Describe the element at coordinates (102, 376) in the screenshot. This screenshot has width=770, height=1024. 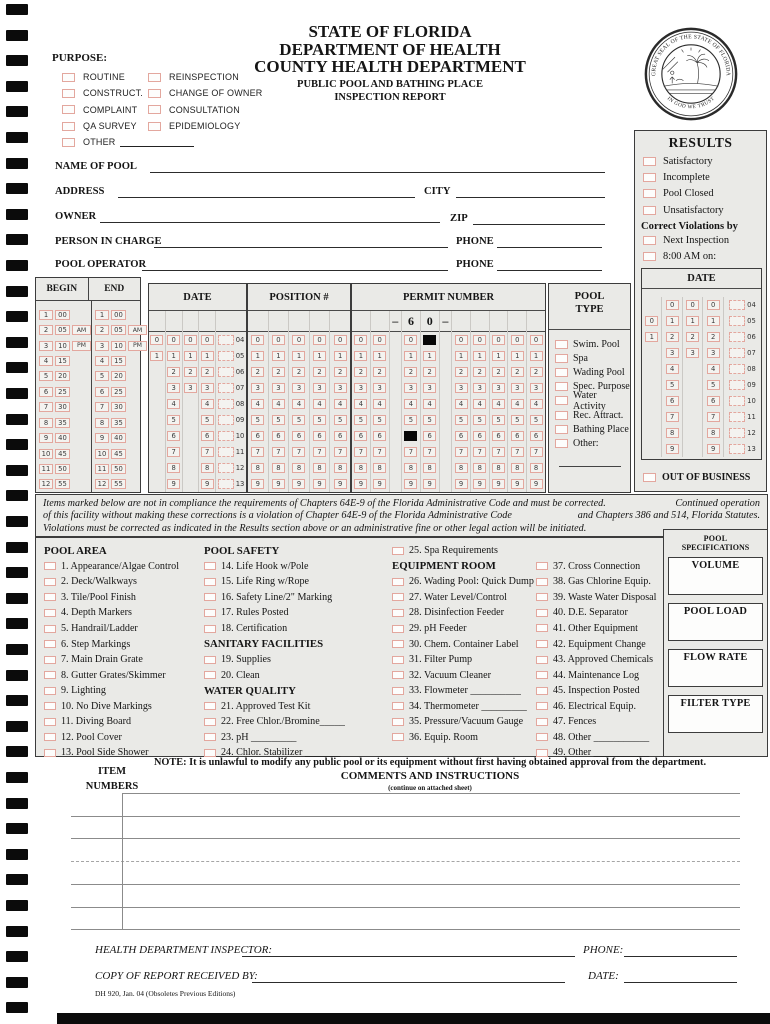
I see `hour-bubble: 5` at that location.